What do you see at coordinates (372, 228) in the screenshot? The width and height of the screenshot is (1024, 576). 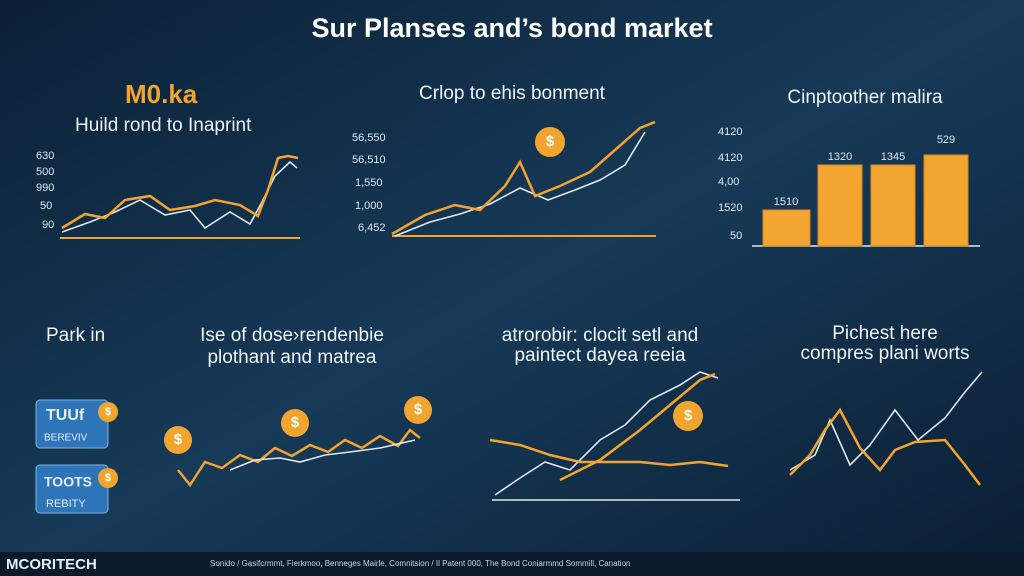 I see `tick: 6,452` at bounding box center [372, 228].